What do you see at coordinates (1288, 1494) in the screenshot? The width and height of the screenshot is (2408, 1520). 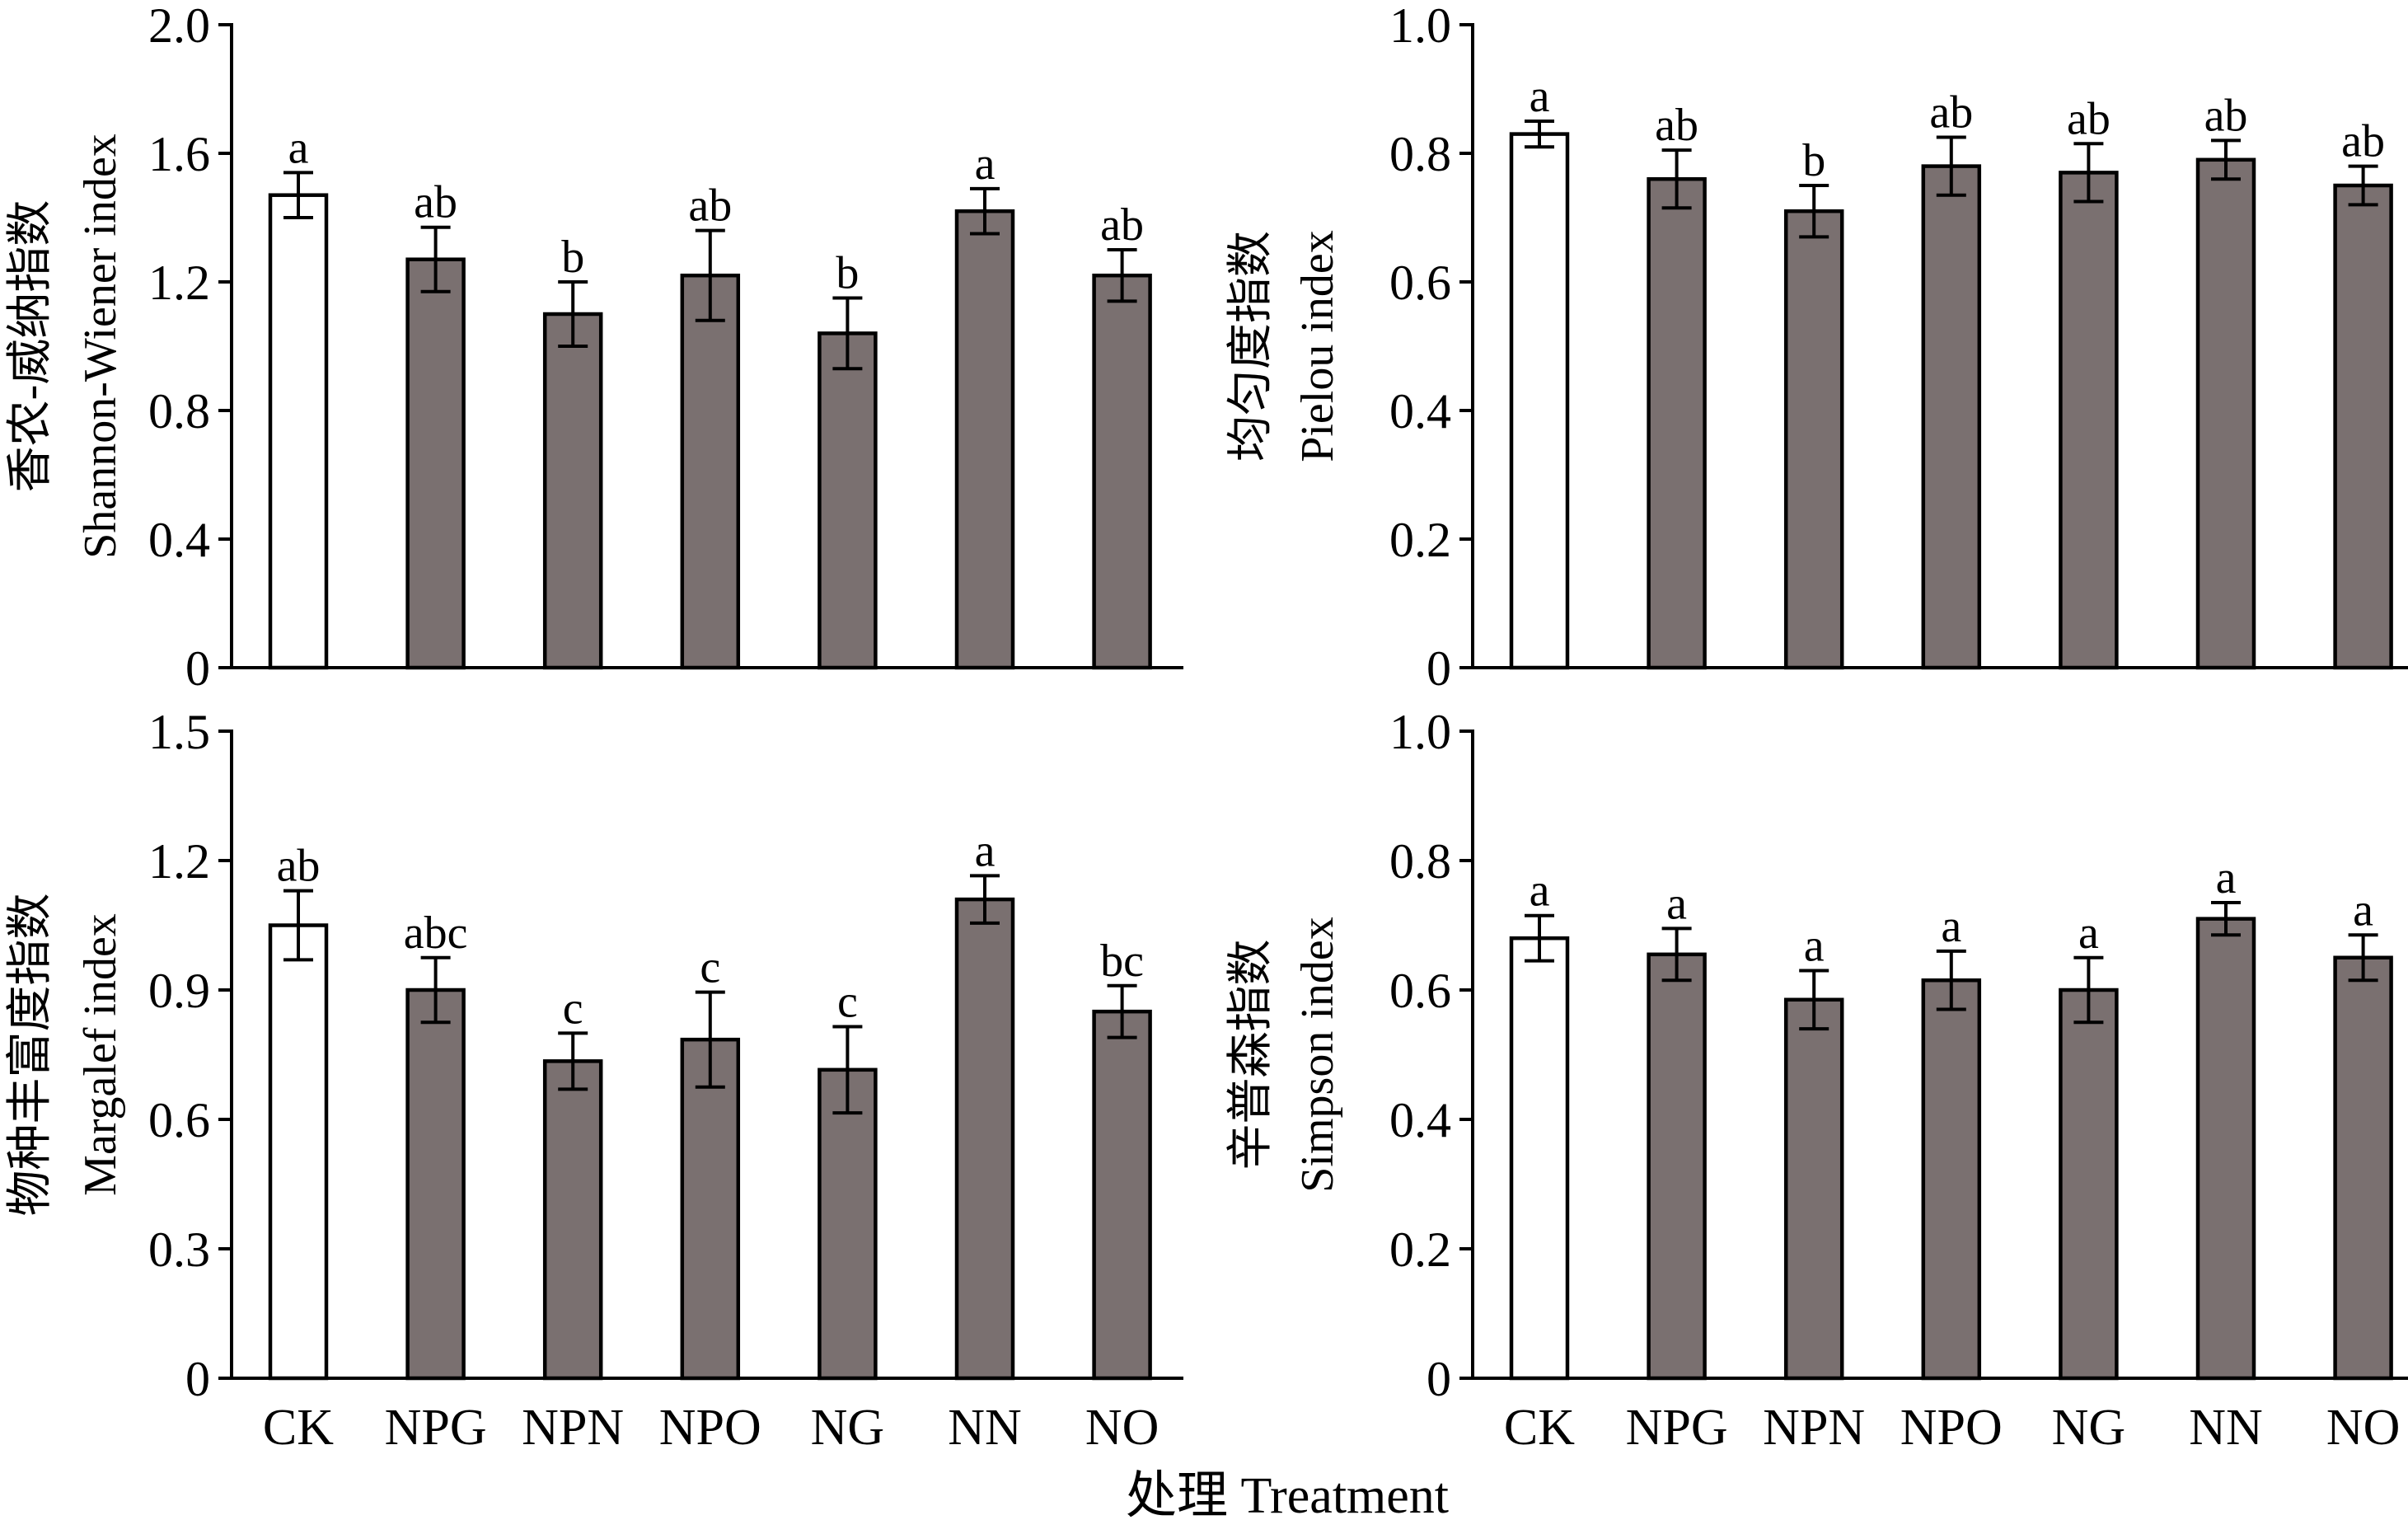 I see `x-axis-title: 处理 Treatment` at bounding box center [1288, 1494].